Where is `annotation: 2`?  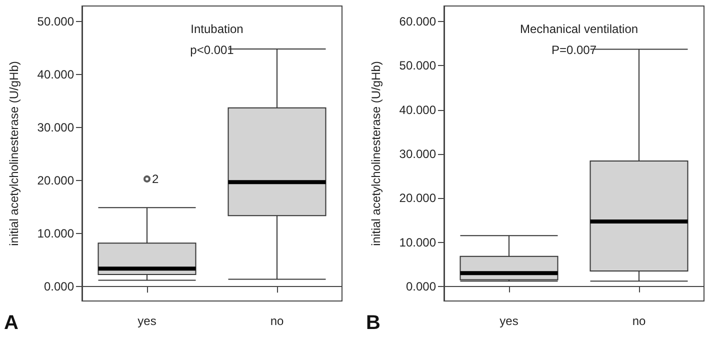
annotation: 2 is located at coordinates (155, 179).